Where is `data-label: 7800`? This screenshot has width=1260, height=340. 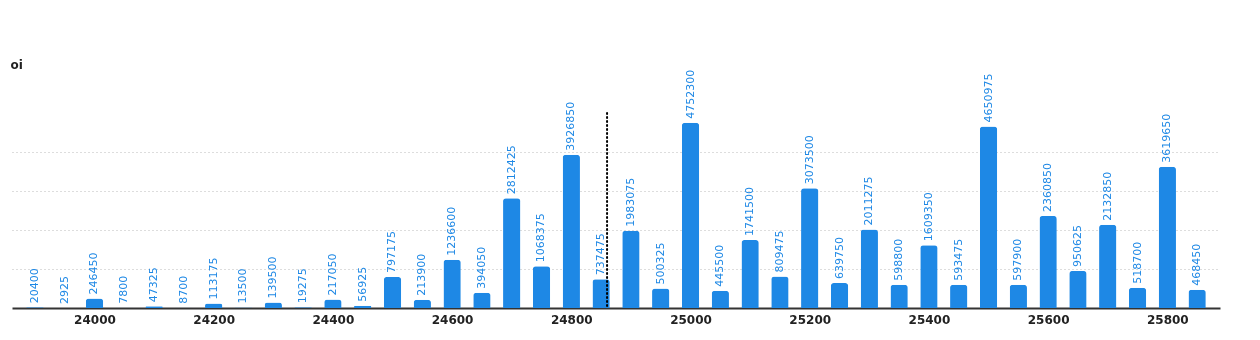 data-label: 7800 is located at coordinates (124, 289).